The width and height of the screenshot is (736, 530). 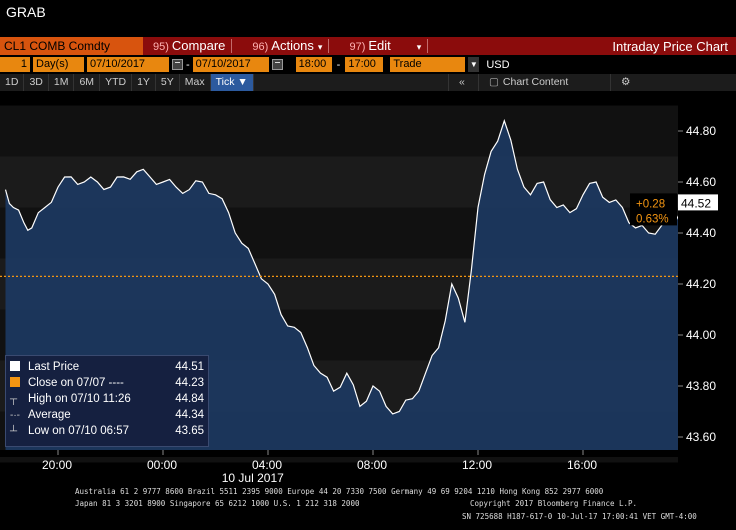 What do you see at coordinates (232, 82) in the screenshot?
I see `range-tick-dropdown: Tick ▼` at bounding box center [232, 82].